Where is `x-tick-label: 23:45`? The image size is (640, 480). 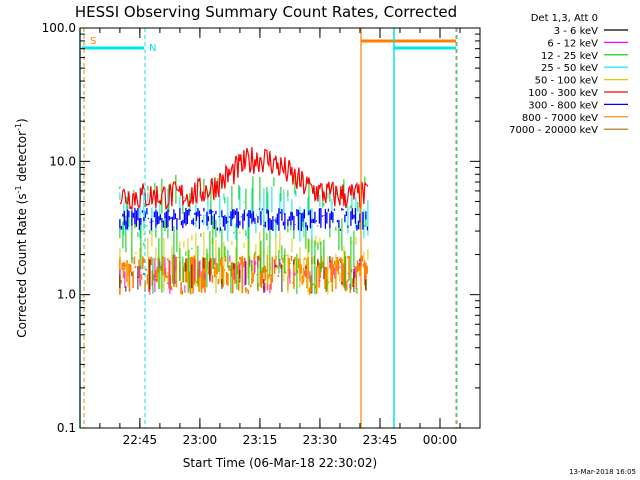
x-tick-label: 23:45 is located at coordinates (380, 440).